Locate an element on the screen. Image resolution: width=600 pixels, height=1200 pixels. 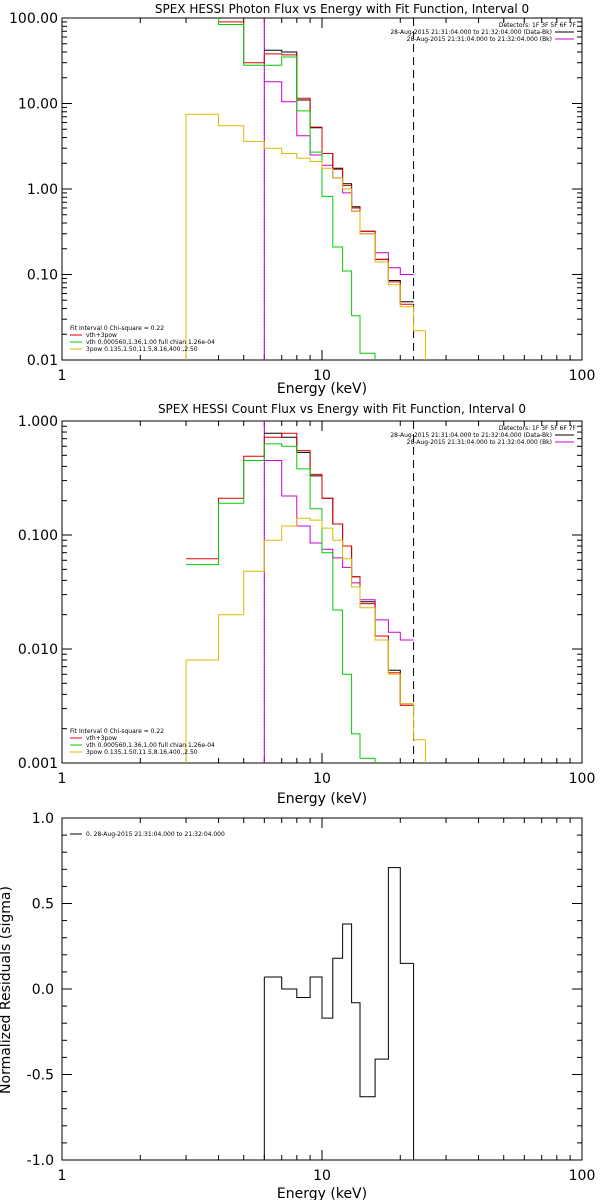
y-tick-label: 10.00 is located at coordinates (38, 105).